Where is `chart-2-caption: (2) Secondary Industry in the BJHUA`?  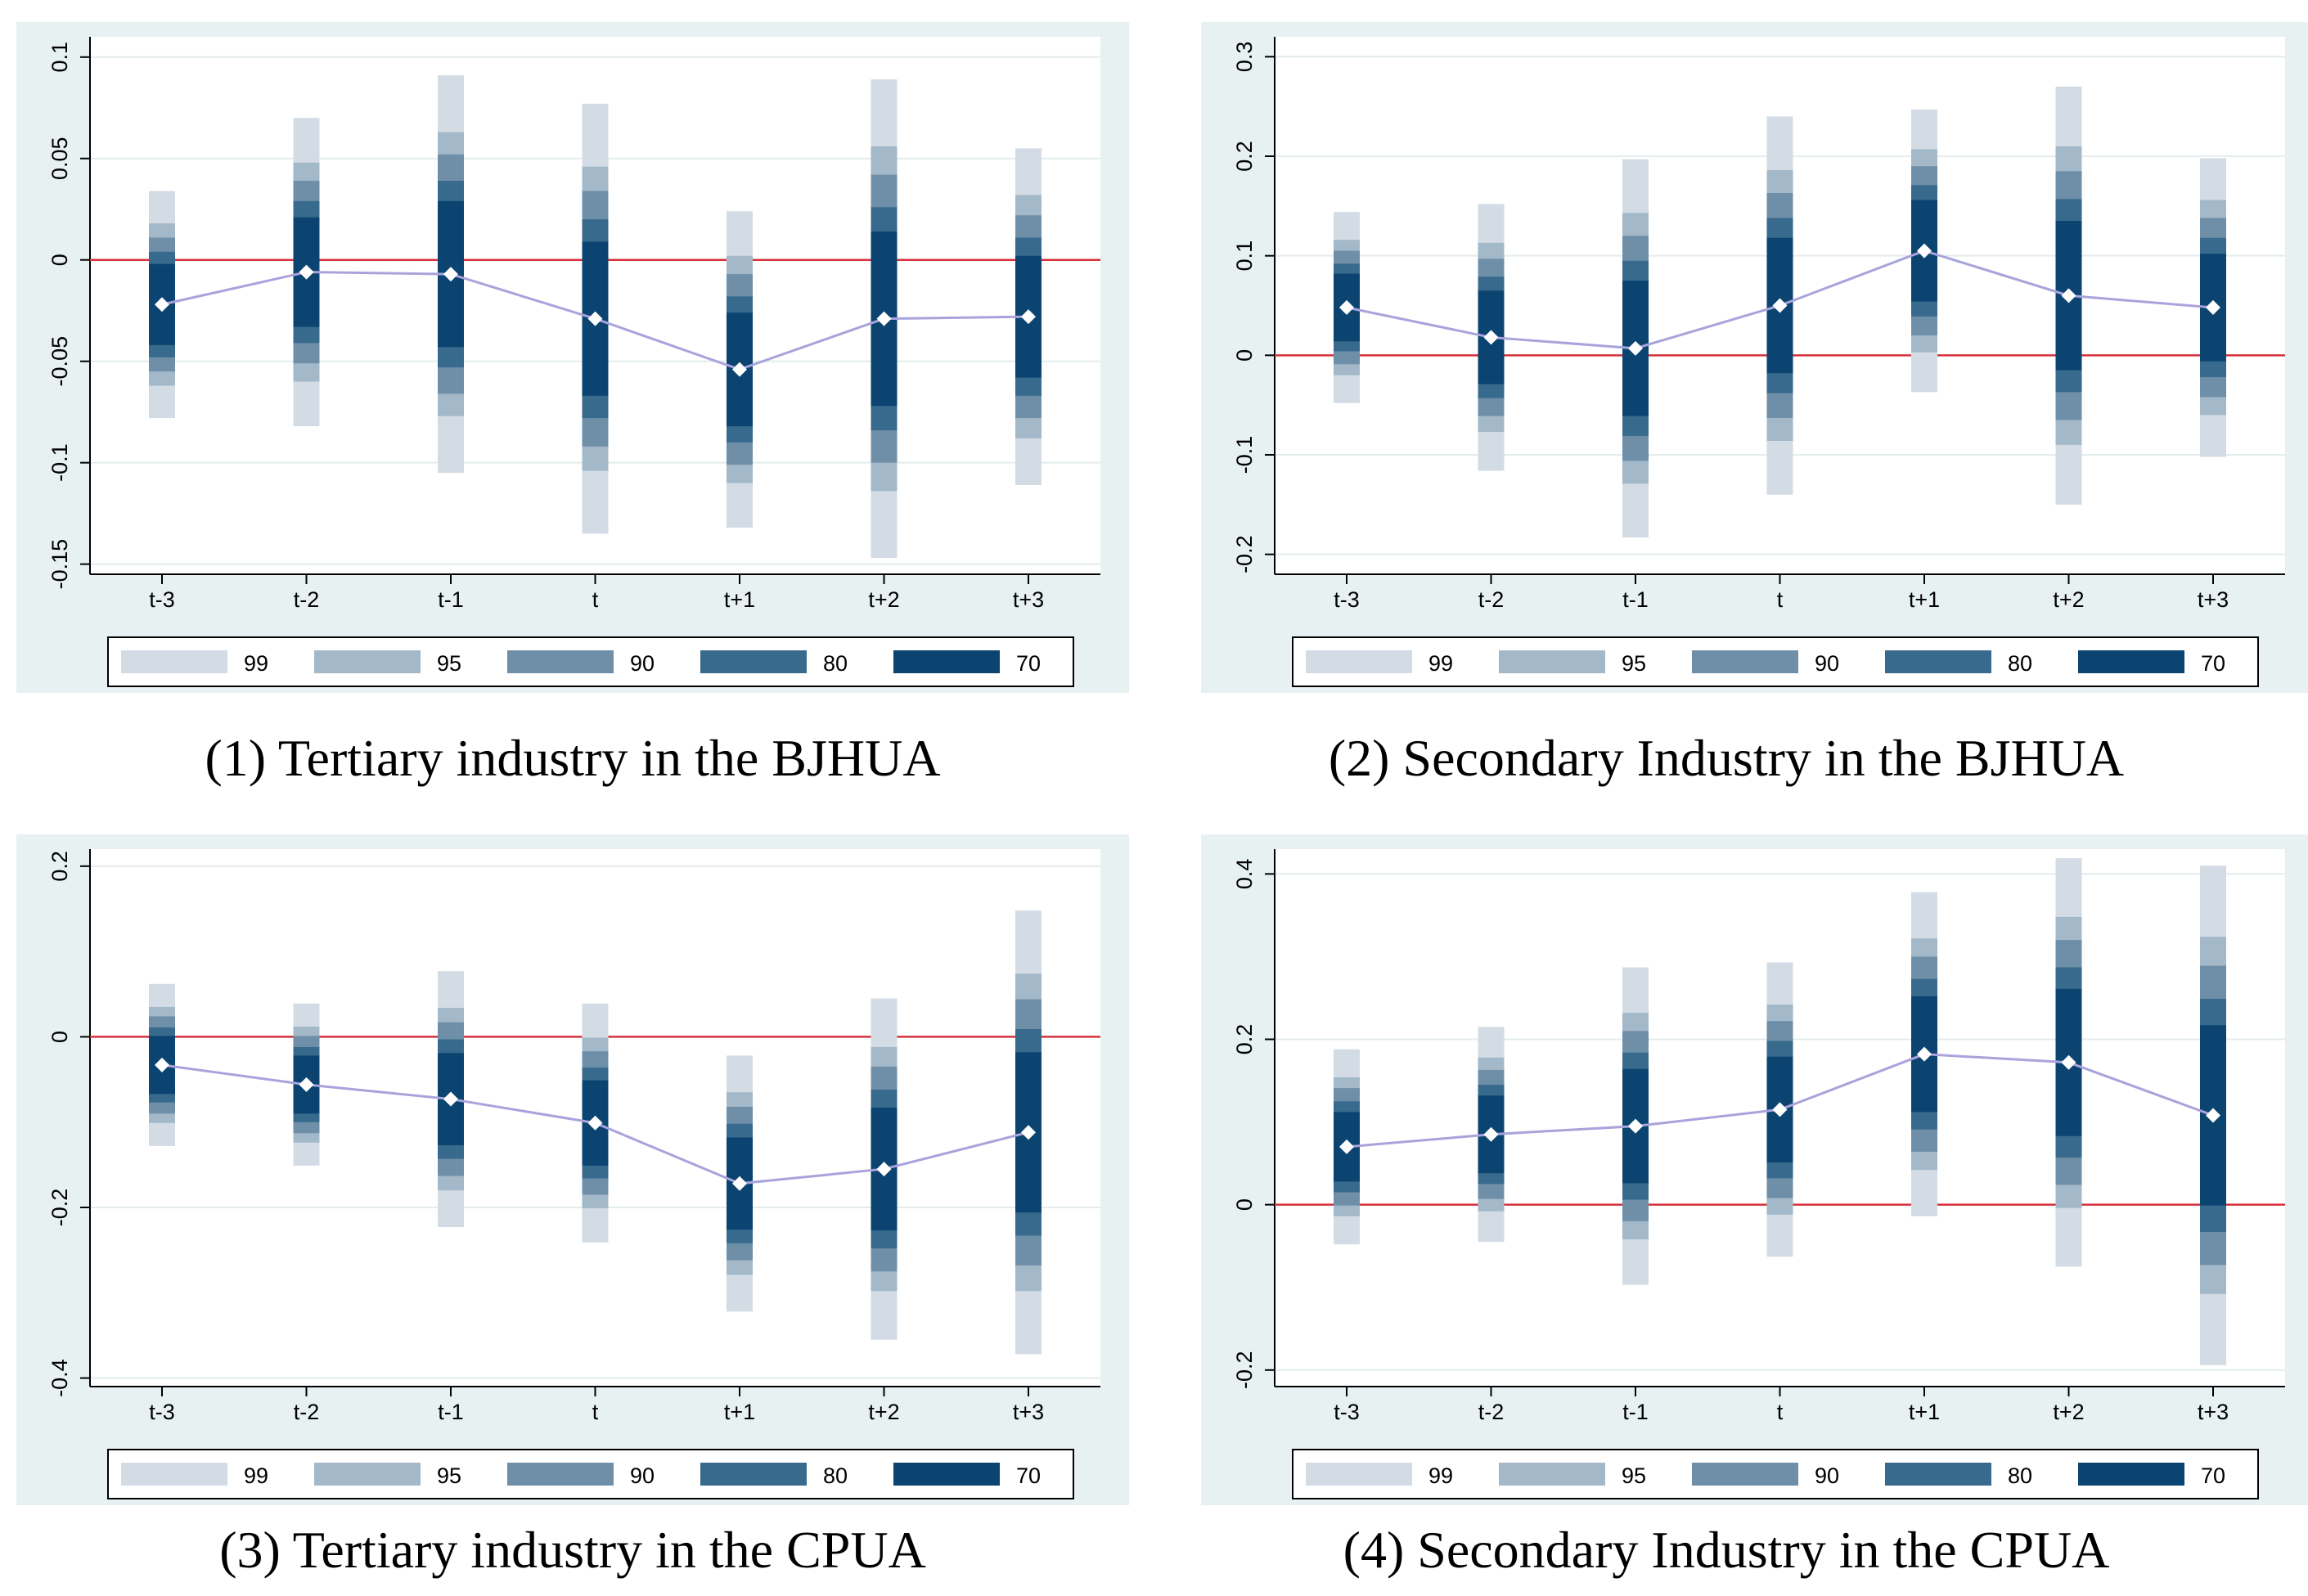 chart-2-caption: (2) Secondary Industry in the BJHUA is located at coordinates (1726, 758).